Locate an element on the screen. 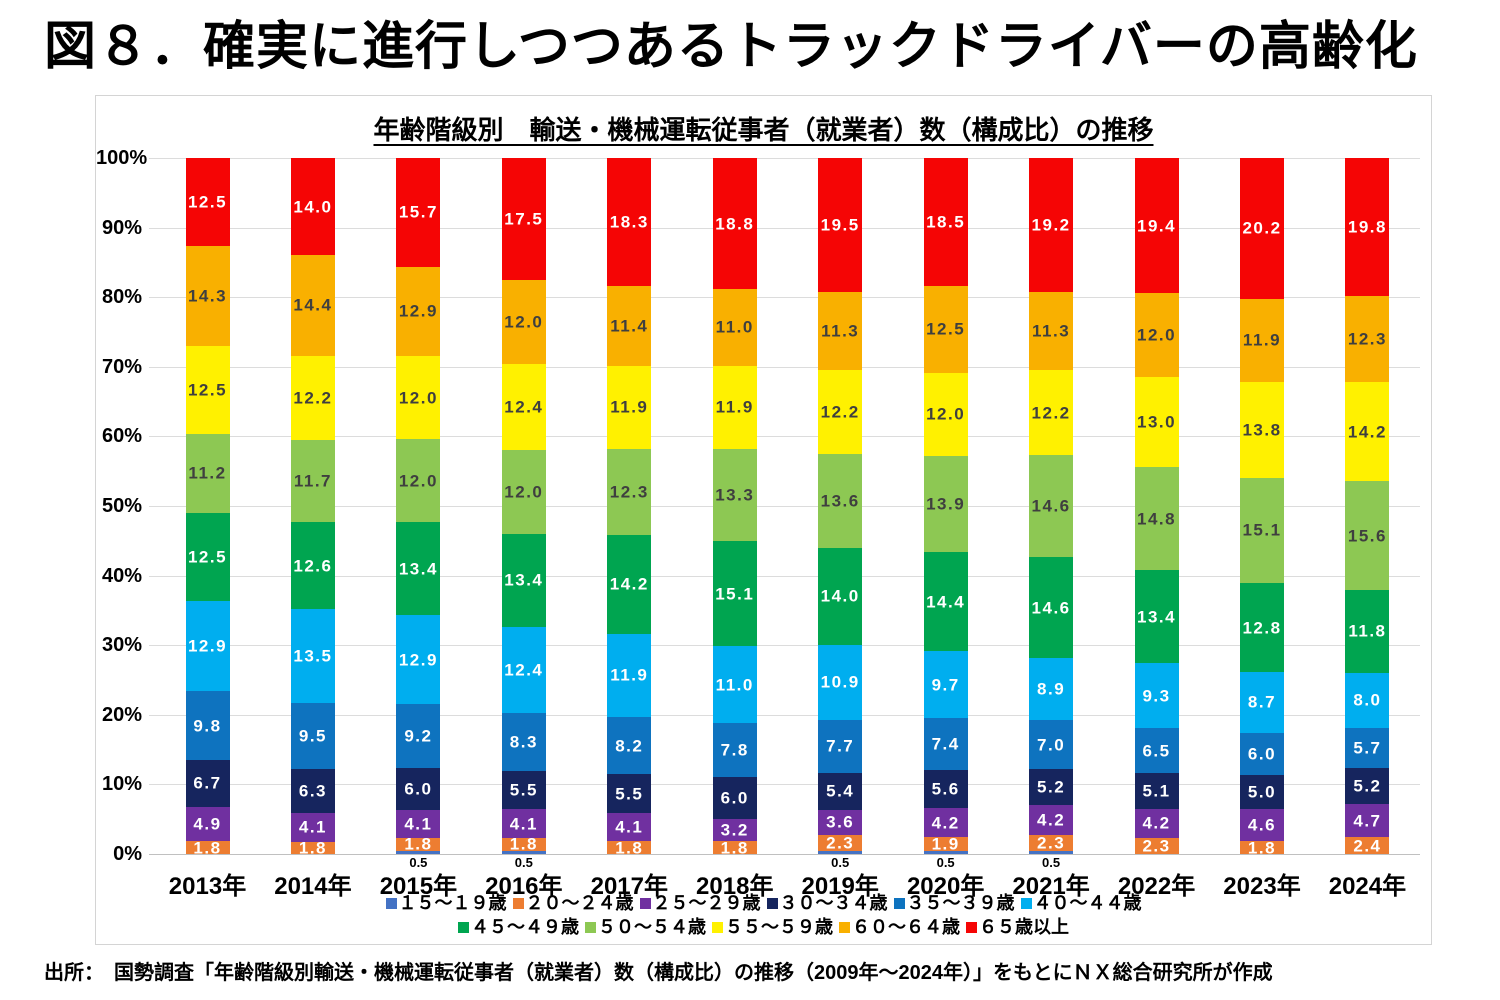 The width and height of the screenshot is (1500, 1000). segment-value-label: 13.3 is located at coordinates (735, 495).